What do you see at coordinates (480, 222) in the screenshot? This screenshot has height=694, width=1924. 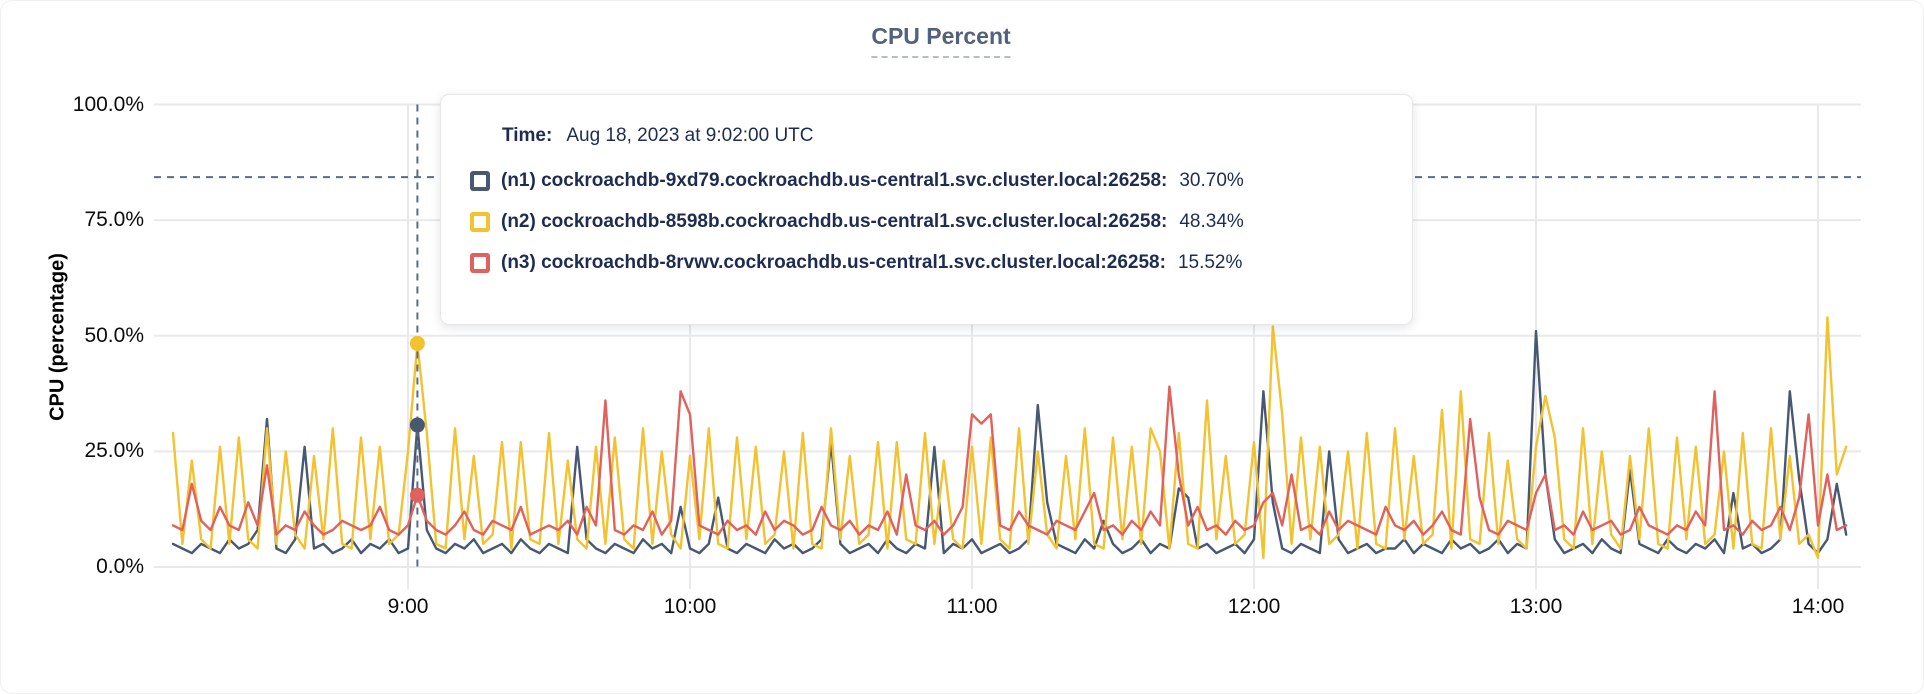 I see `legend-swatch-n2-icon` at bounding box center [480, 222].